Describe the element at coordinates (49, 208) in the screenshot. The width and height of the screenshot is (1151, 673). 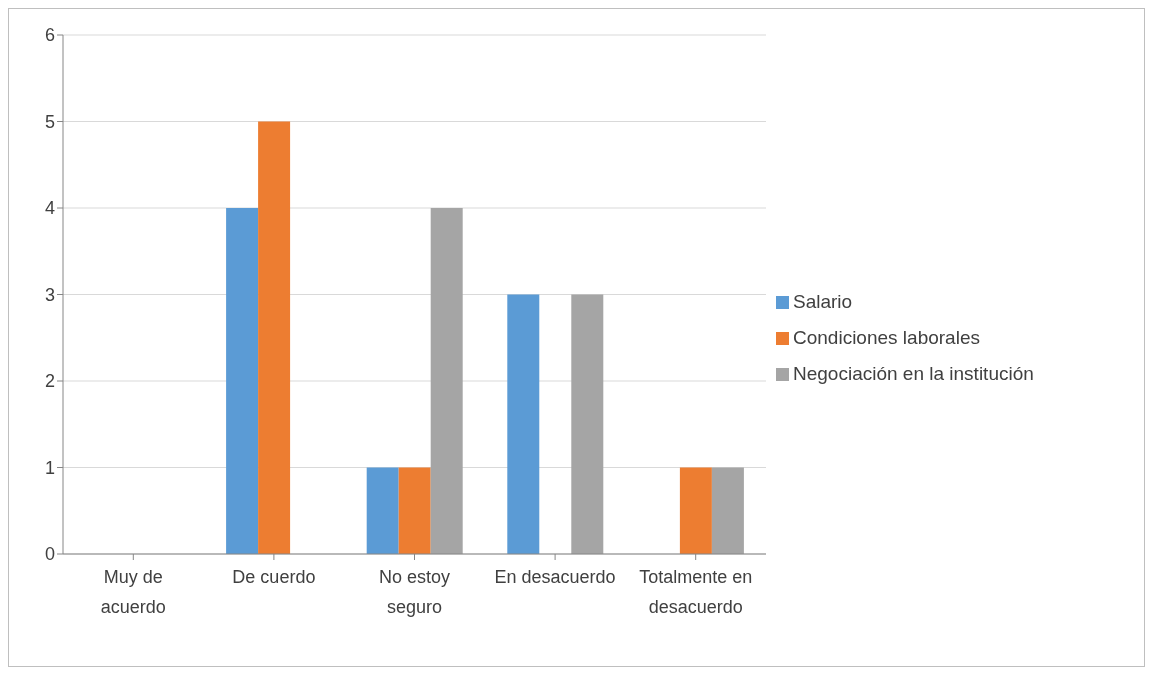
I see `y-tick-label: 4` at that location.